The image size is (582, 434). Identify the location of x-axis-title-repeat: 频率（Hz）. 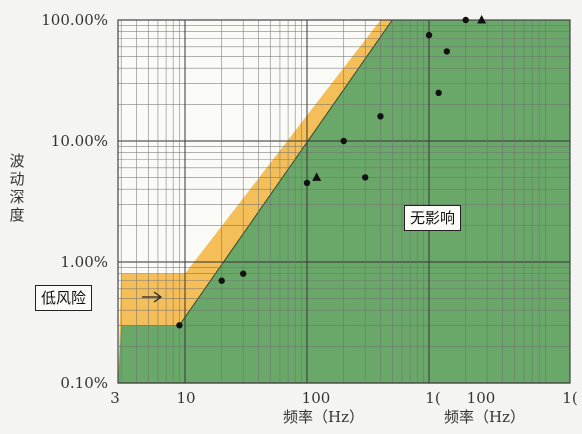
(484, 417).